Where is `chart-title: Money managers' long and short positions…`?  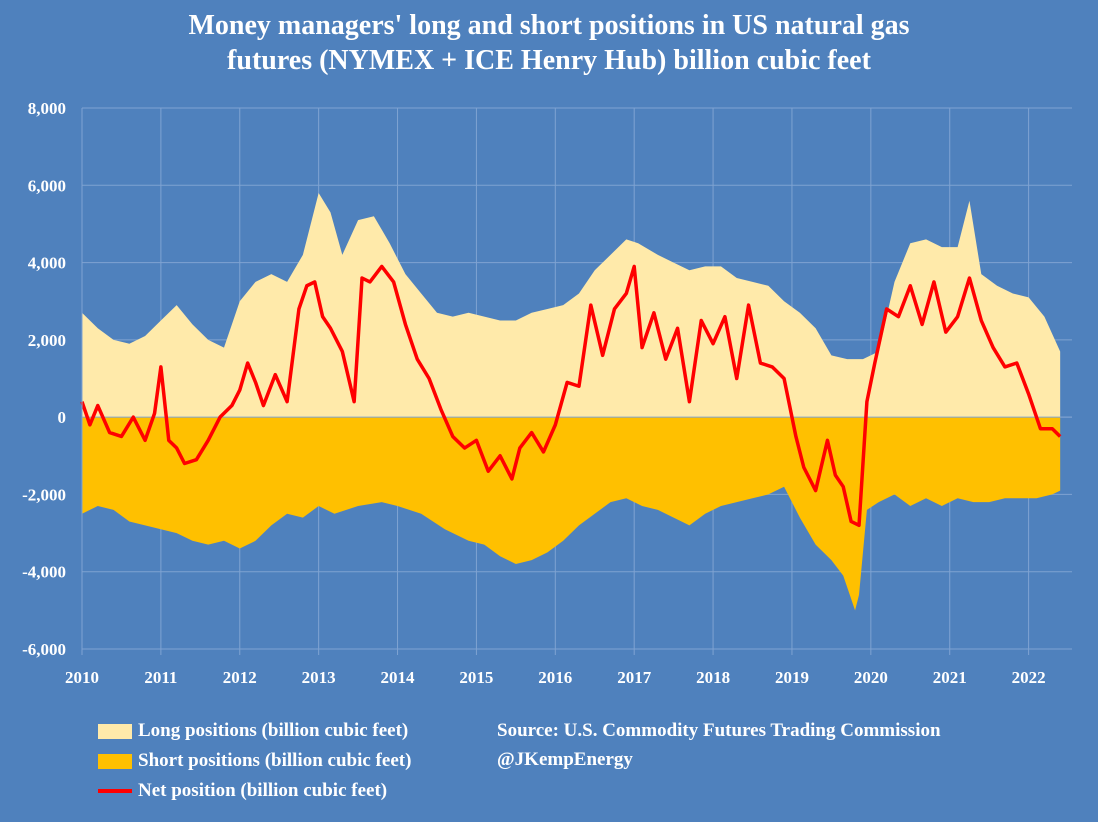
chart-title: Money managers' long and short positions… is located at coordinates (549, 43).